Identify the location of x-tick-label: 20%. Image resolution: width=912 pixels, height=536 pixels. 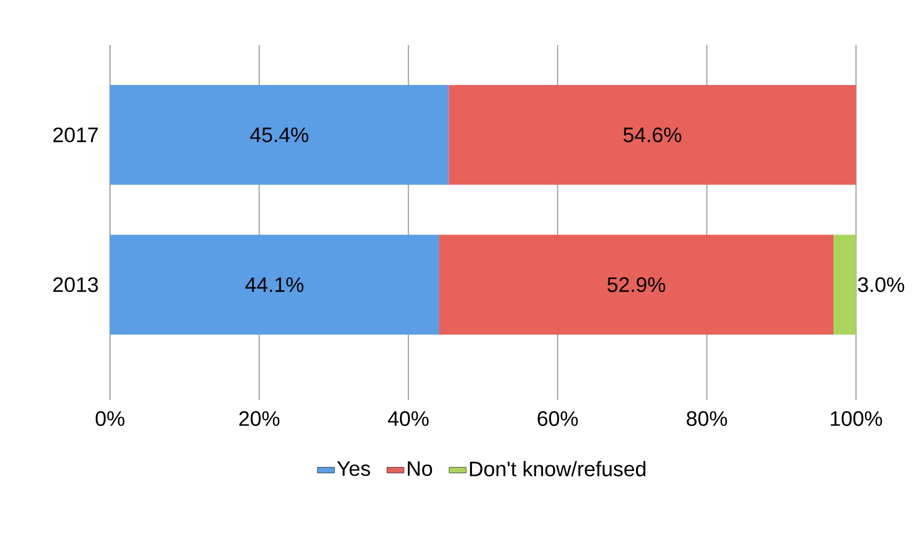
(259, 418).